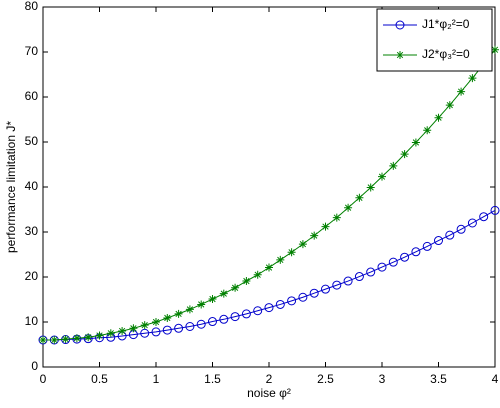 The image size is (500, 408). Describe the element at coordinates (446, 24) in the screenshot. I see `legend-label: J1*φ₂²=0` at that location.